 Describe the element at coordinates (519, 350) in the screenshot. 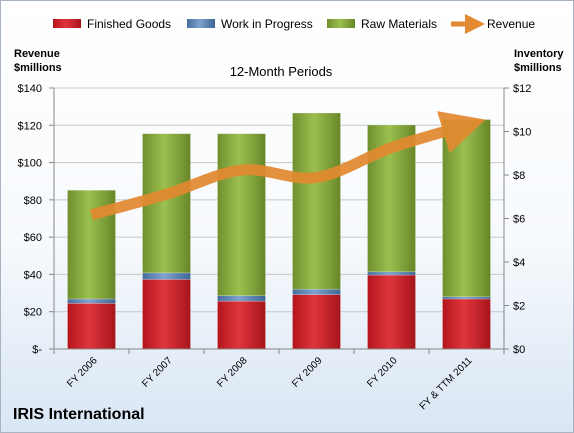

I see `right-tick-label: $0` at that location.